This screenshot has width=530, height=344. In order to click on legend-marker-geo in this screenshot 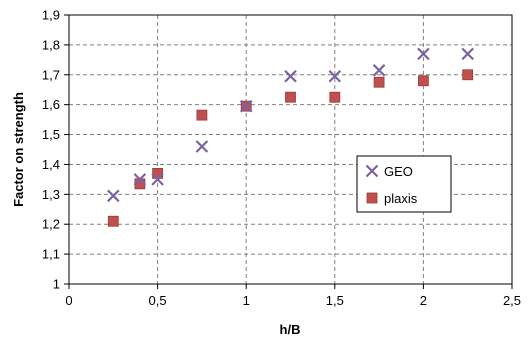, I will do `click(372, 171)`.